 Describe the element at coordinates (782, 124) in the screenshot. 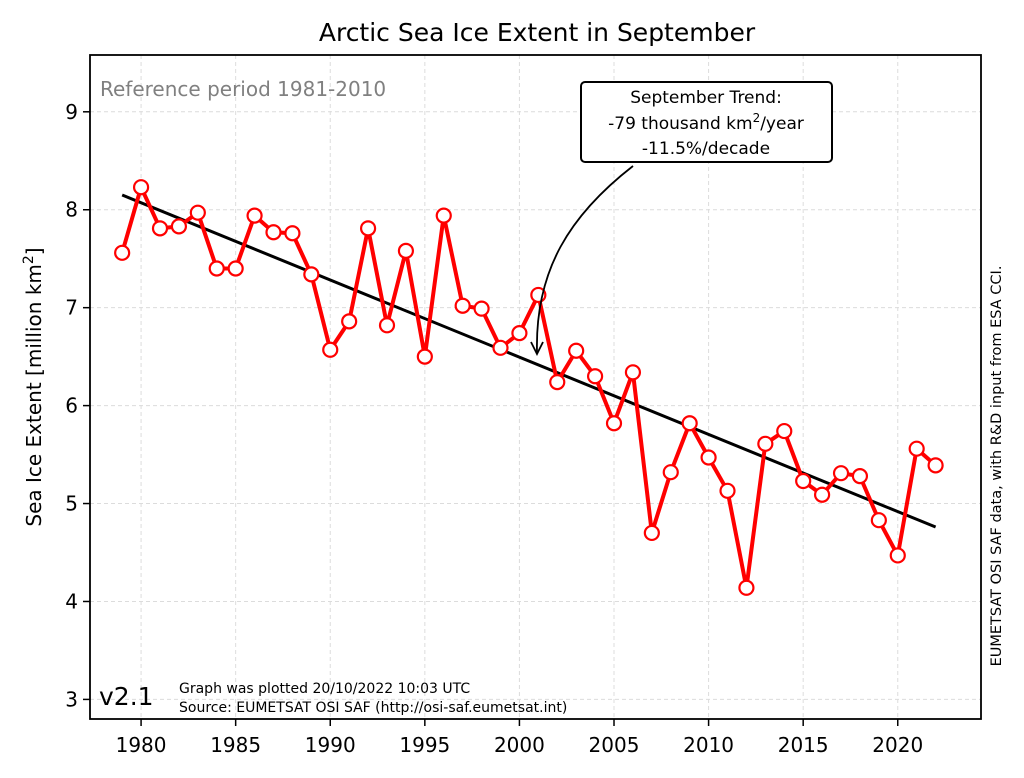

I see `trend-box-line2-post: /year` at that location.